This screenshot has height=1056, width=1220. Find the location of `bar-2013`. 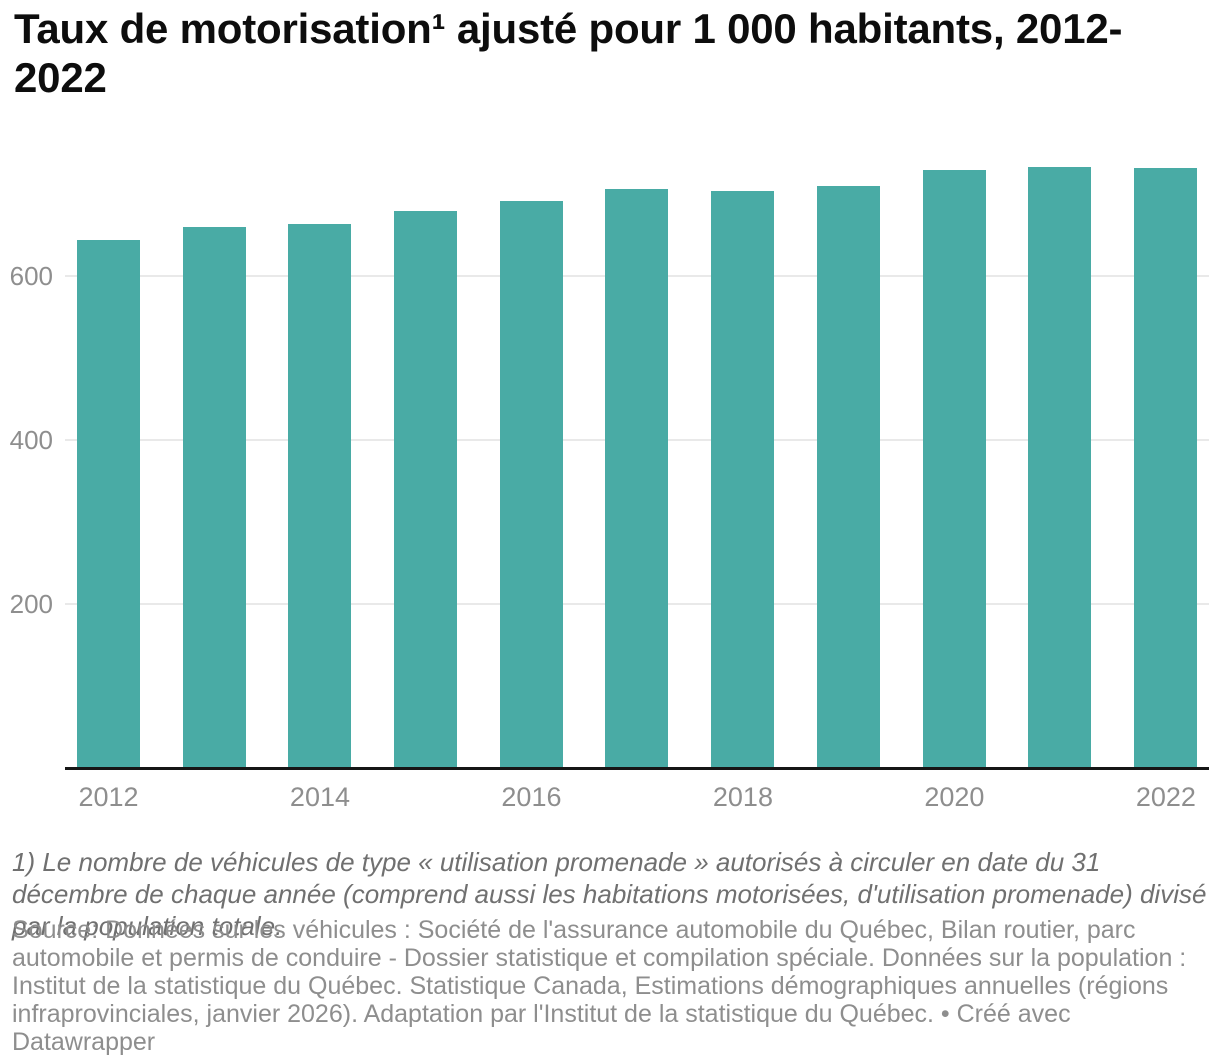

bar-2013 is located at coordinates (214, 497).